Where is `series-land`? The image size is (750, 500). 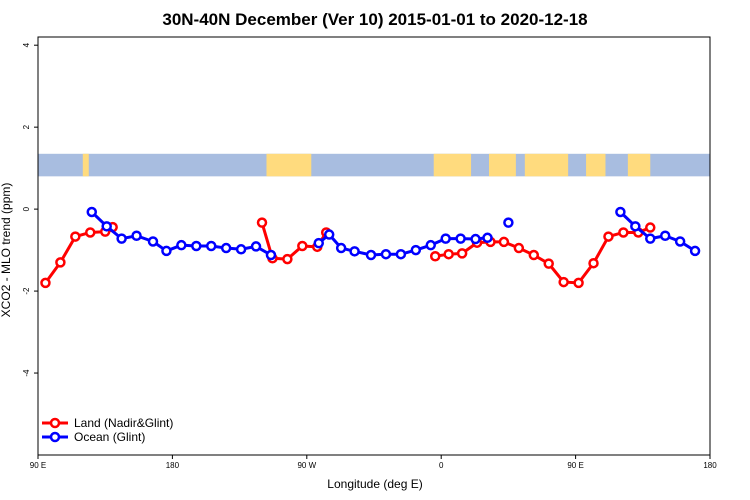
series-land is located at coordinates (348, 253).